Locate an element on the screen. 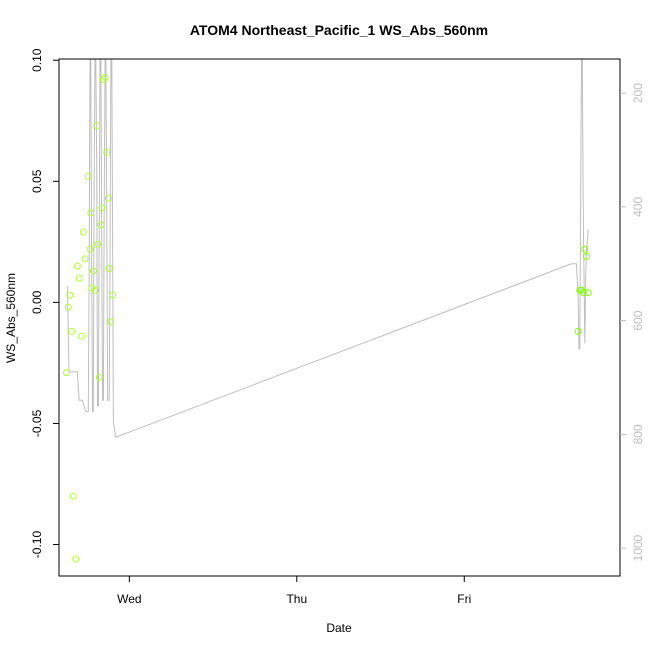 Image resolution: width=650 pixels, height=650 pixels. right-tick-label: 600 is located at coordinates (638, 320).